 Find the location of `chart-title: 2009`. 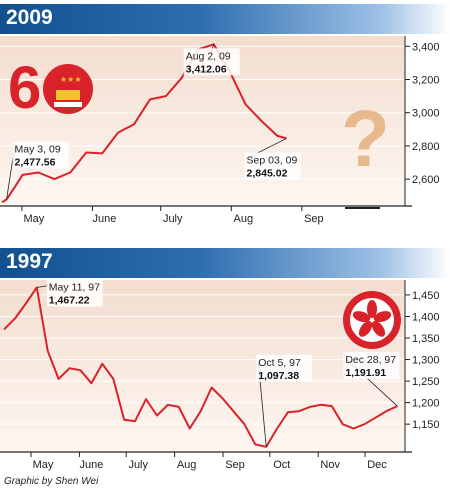

chart-title: 2009 is located at coordinates (29, 17).